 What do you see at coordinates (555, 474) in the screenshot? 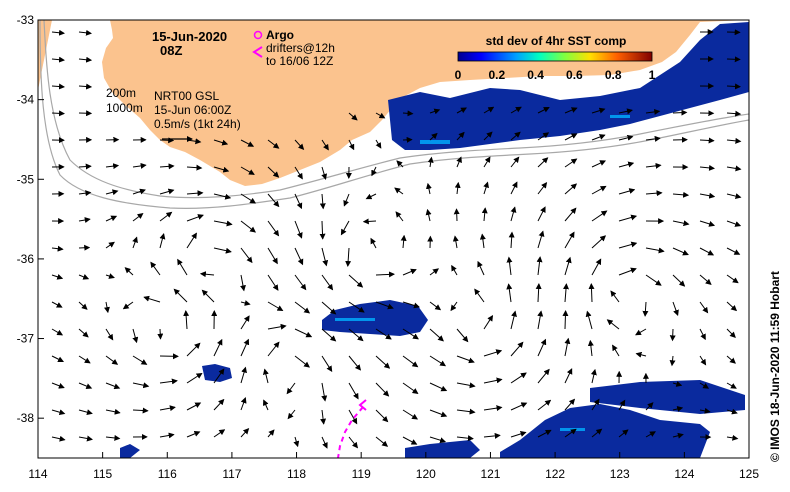
I see `x-tick-label: 122` at bounding box center [555, 474].